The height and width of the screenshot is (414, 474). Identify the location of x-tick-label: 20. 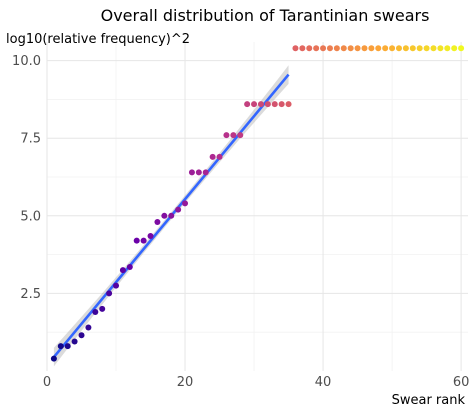
(185, 382).